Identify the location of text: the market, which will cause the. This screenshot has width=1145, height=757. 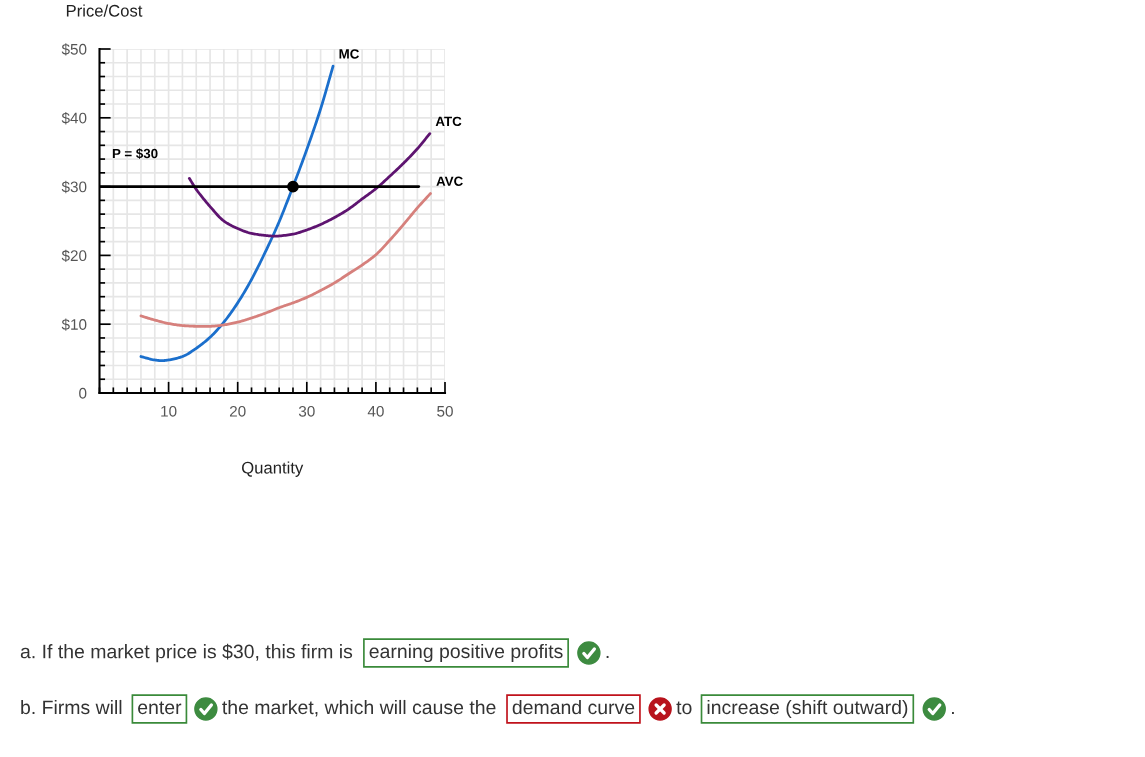
(359, 708).